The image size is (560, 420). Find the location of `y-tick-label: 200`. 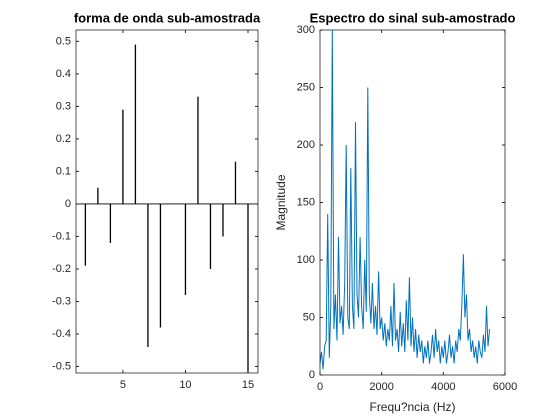

y-tick-label: 200 is located at coordinates (306, 145).